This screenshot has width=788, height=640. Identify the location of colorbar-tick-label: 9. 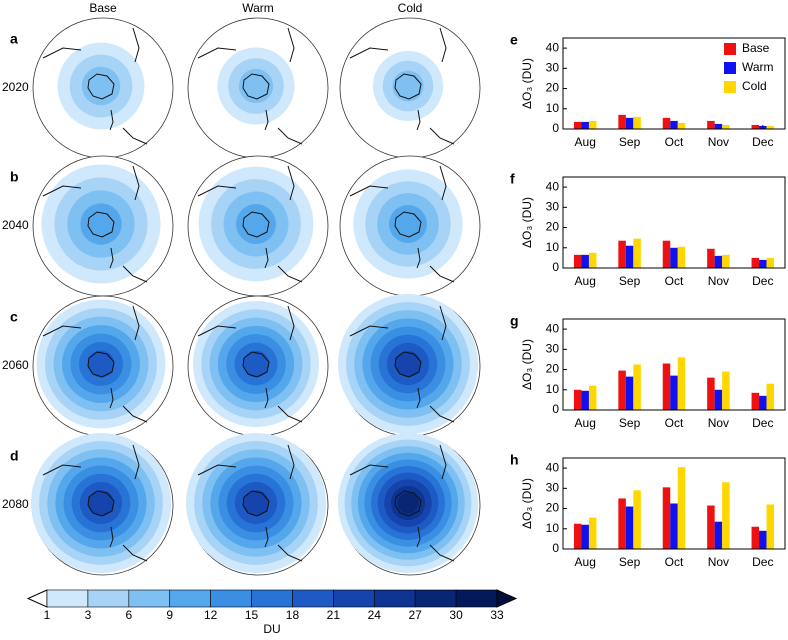
(169, 615).